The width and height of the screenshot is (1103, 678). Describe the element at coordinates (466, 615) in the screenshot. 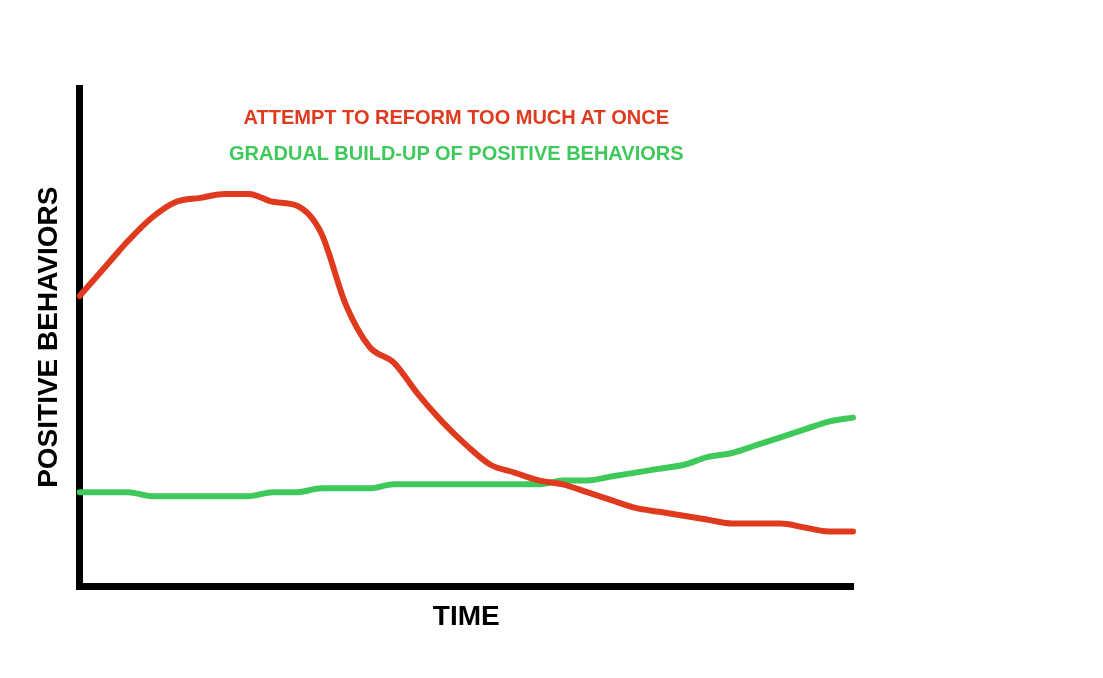

I see `x-axis-title: TIME` at that location.